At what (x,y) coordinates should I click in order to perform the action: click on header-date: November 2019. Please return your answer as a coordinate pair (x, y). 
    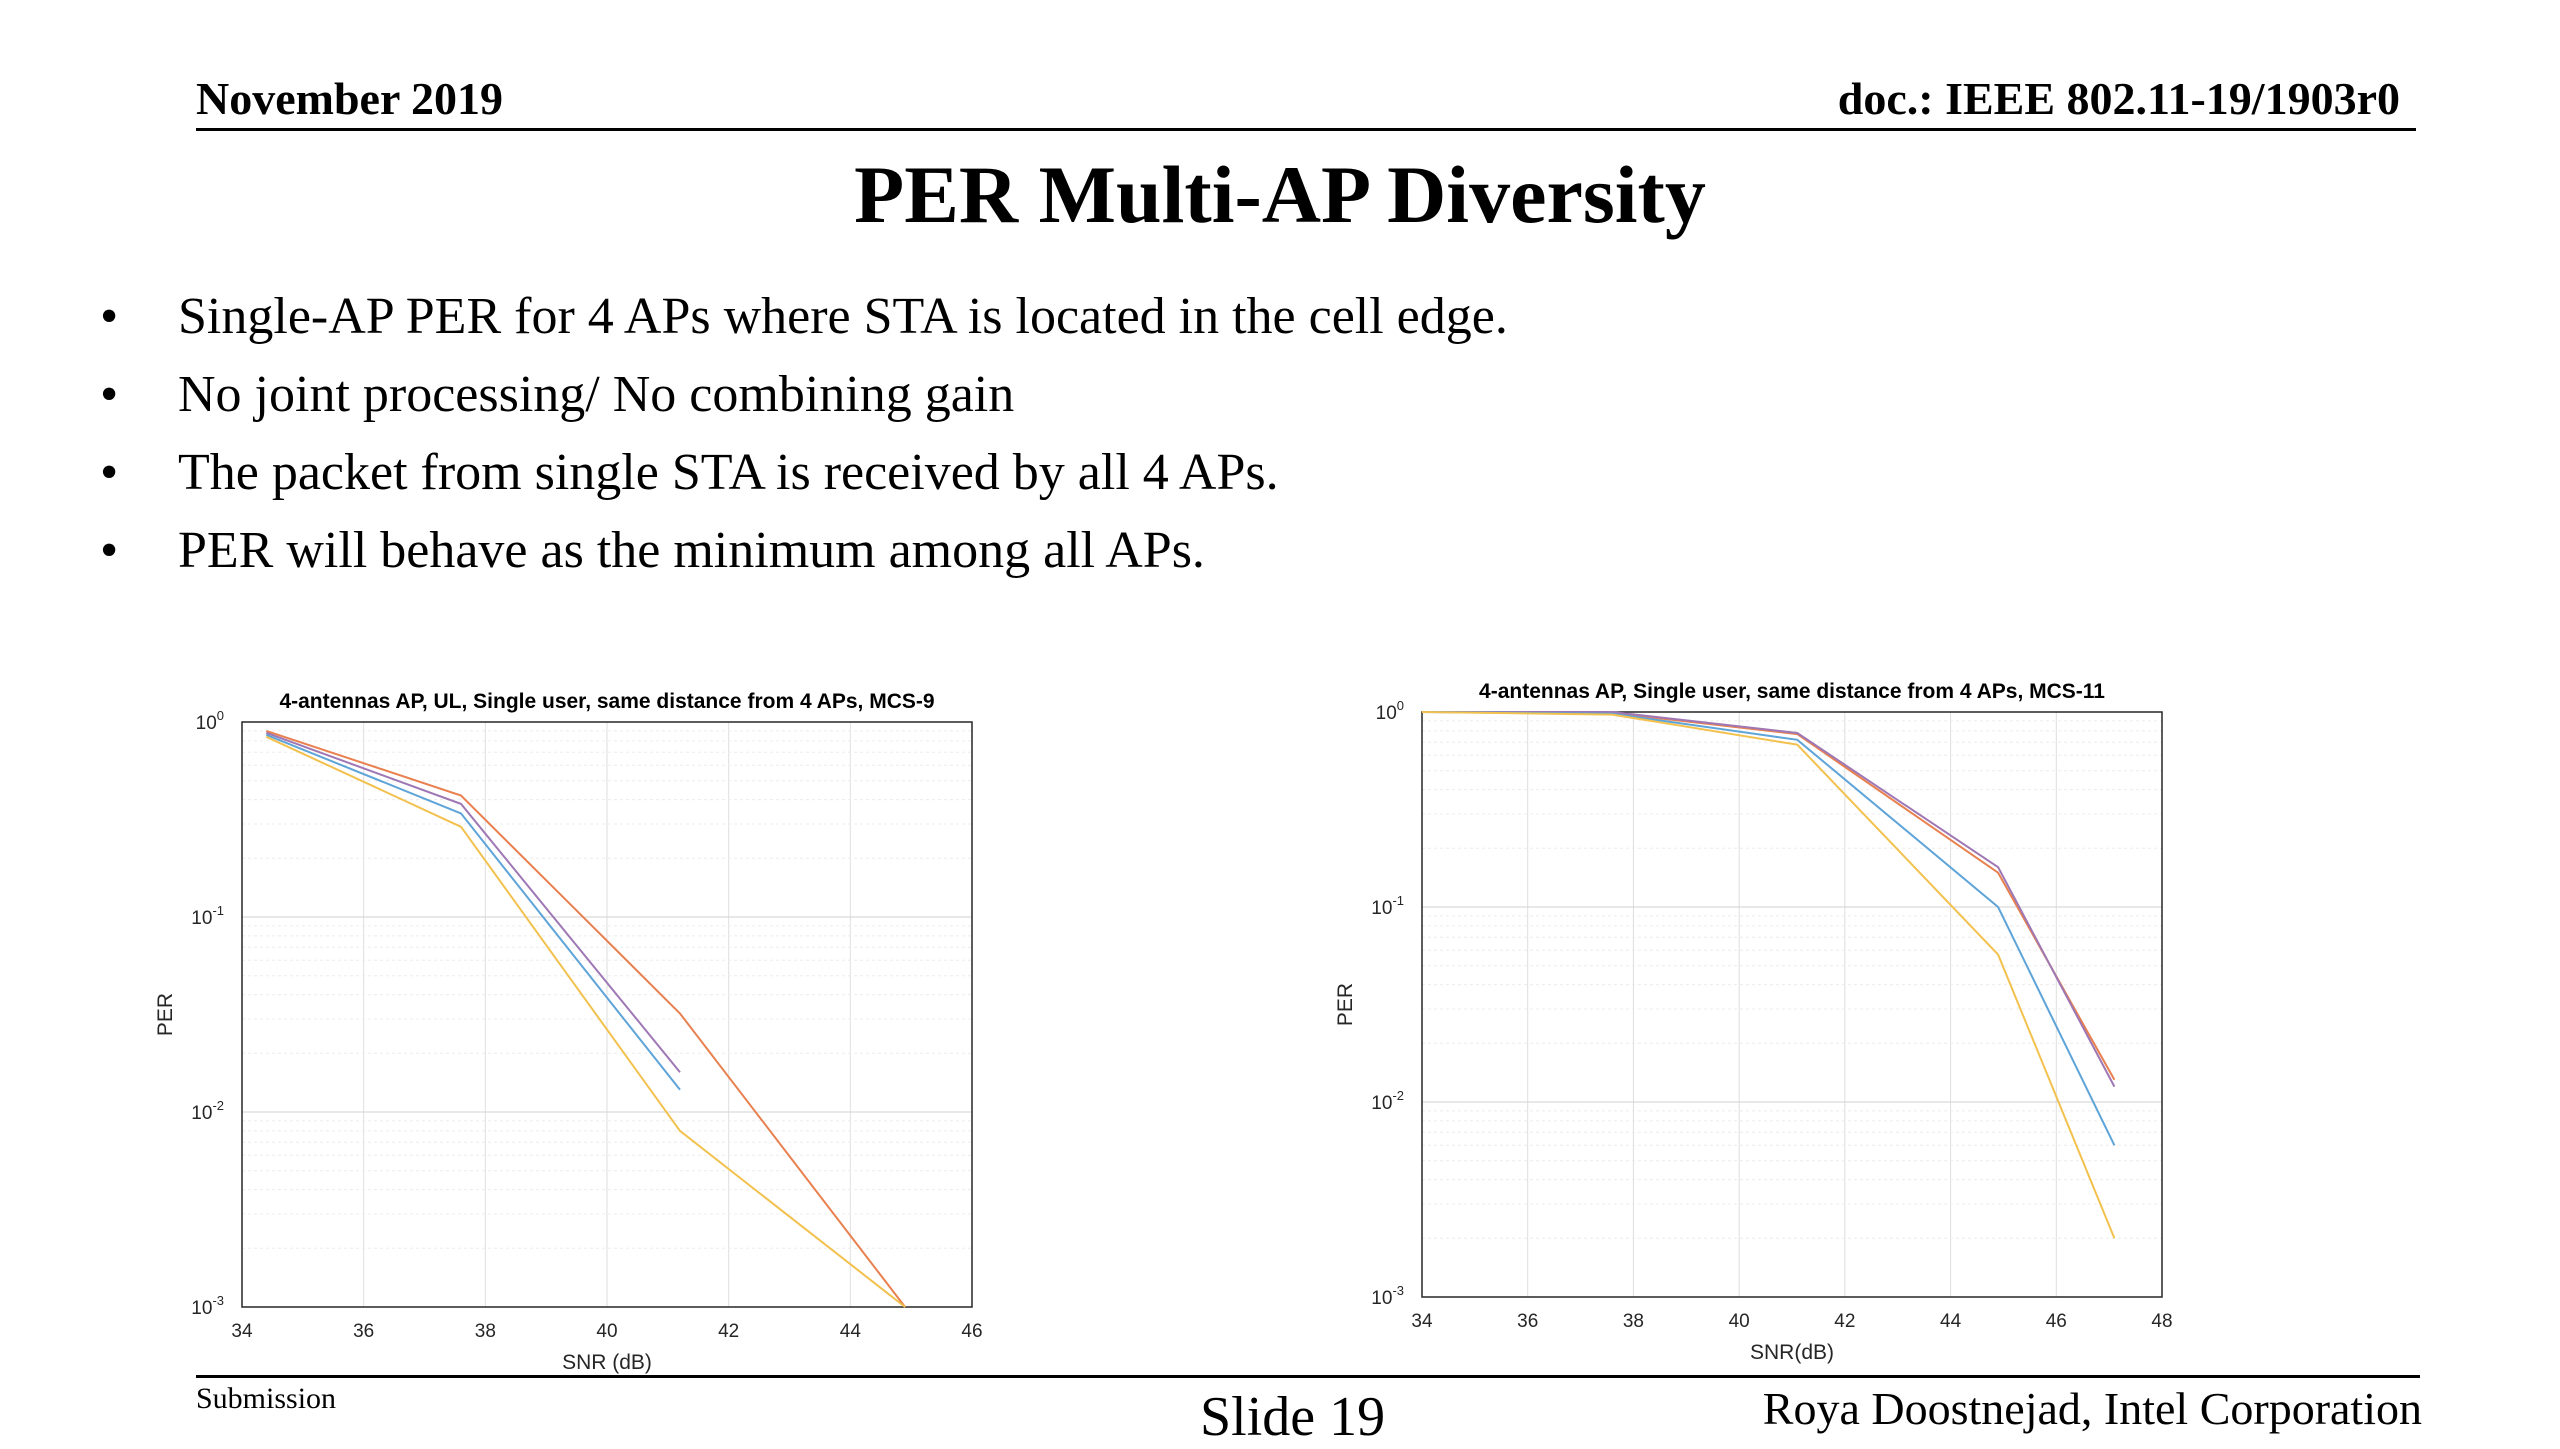
    Looking at the image, I should click on (350, 98).